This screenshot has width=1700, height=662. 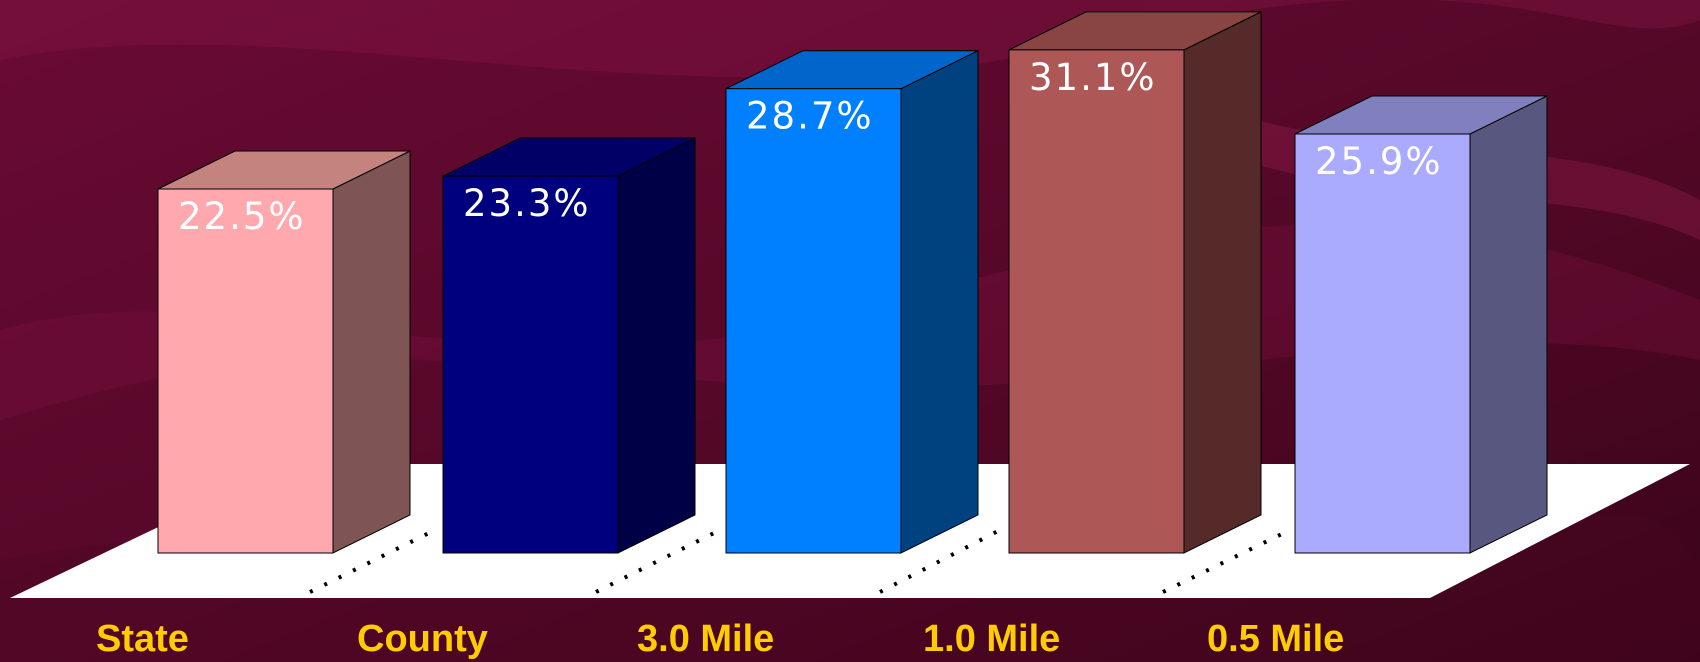 What do you see at coordinates (705, 639) in the screenshot?
I see `category-label: 3.0 Mile` at bounding box center [705, 639].